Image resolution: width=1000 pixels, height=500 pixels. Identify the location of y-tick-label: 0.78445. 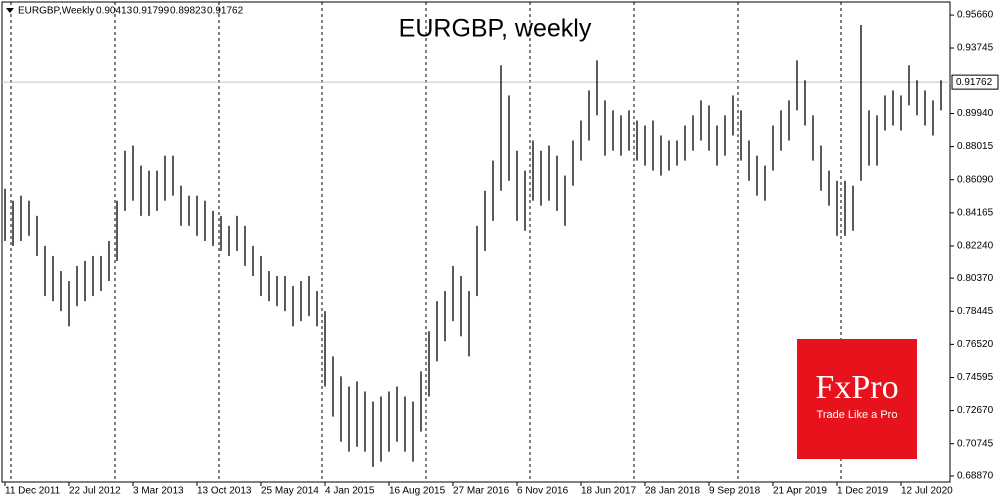
(975, 311).